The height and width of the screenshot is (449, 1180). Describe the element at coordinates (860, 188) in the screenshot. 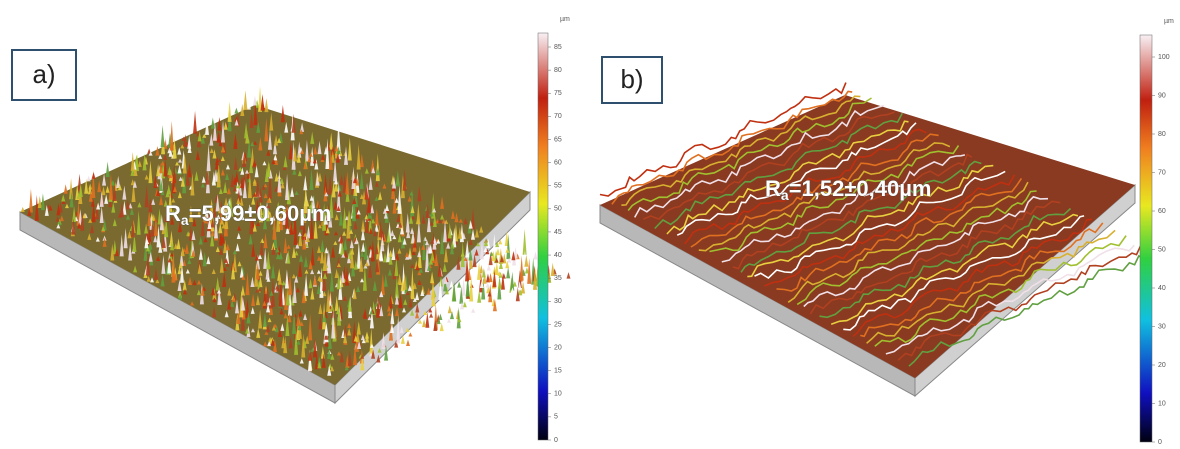

I see `value: =1,52±0,40µm` at that location.